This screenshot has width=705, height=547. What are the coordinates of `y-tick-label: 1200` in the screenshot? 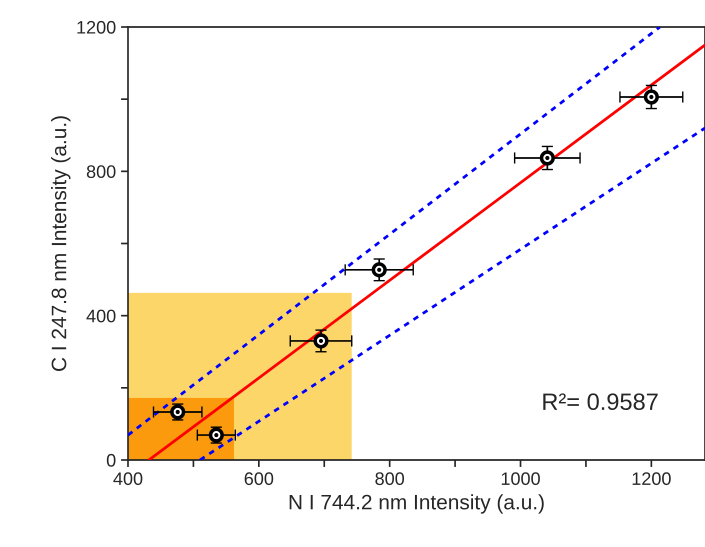 It's located at (96, 27).